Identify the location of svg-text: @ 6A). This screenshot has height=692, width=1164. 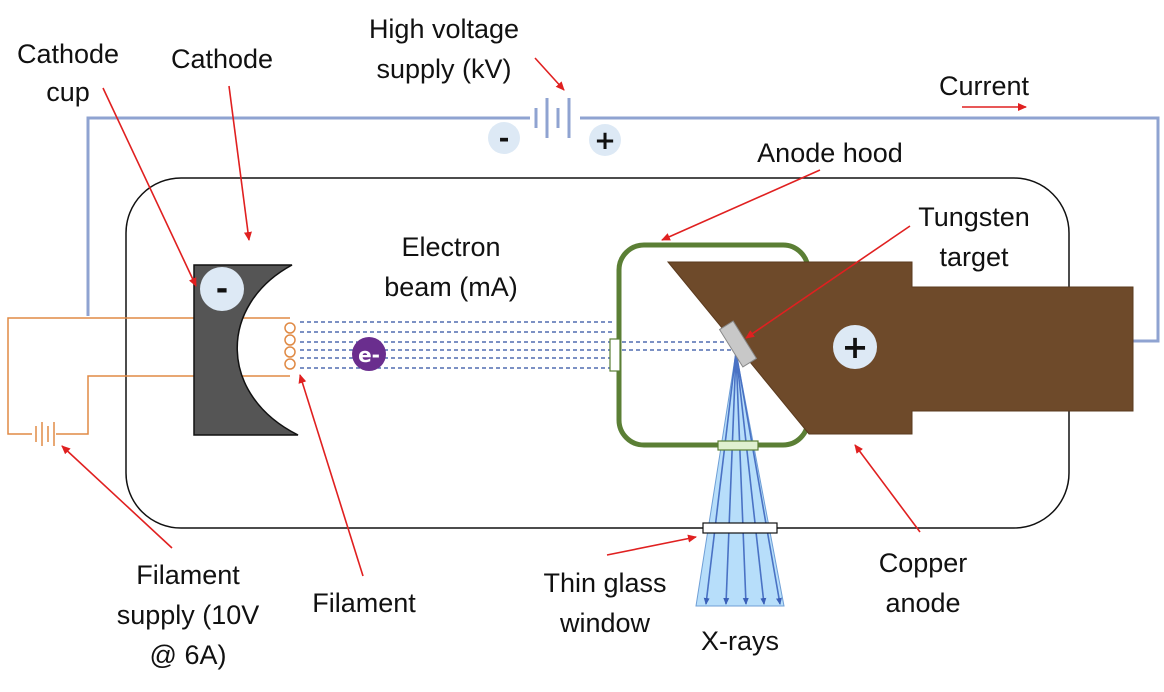
(188, 655).